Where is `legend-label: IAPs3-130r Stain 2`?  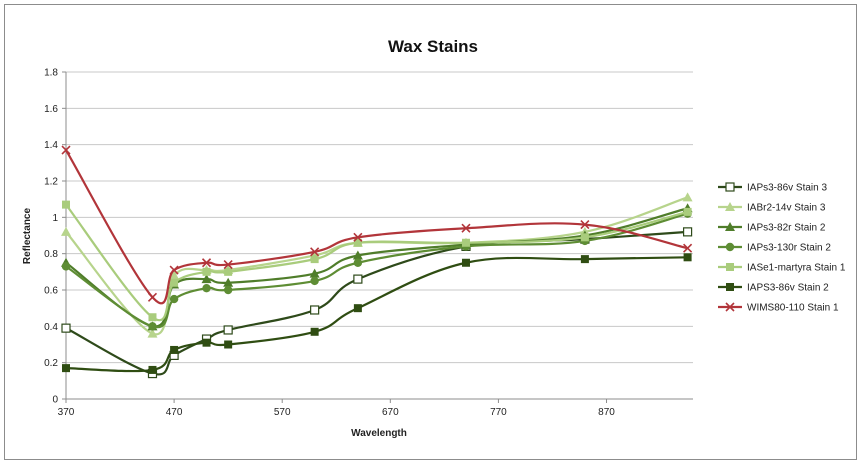
legend-label: IAPs3-130r Stain 2 is located at coordinates (789, 248).